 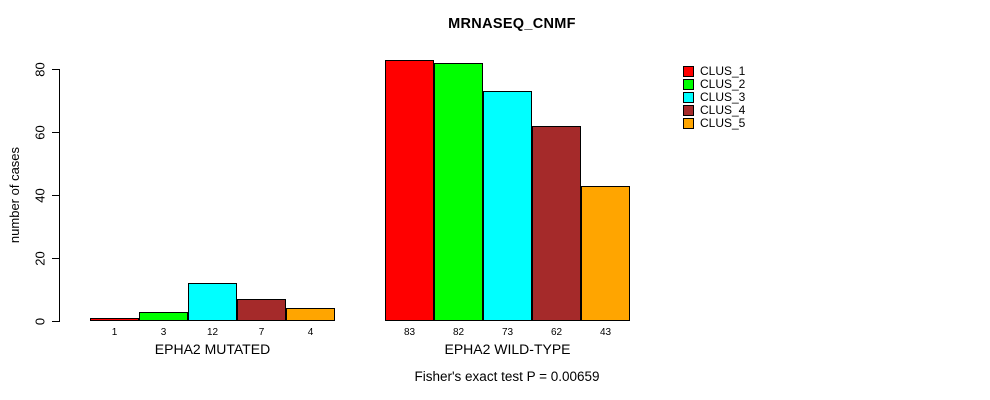 I want to click on bar-clus_1-mutated, so click(x=114, y=319).